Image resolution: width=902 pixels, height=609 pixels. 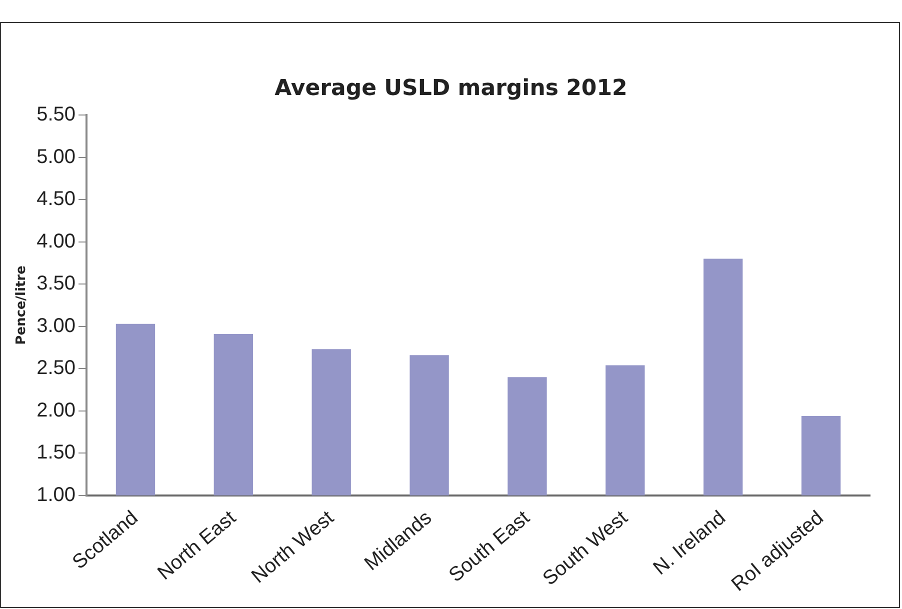 I want to click on y-axis-title: Pence/litre, so click(x=22, y=305).